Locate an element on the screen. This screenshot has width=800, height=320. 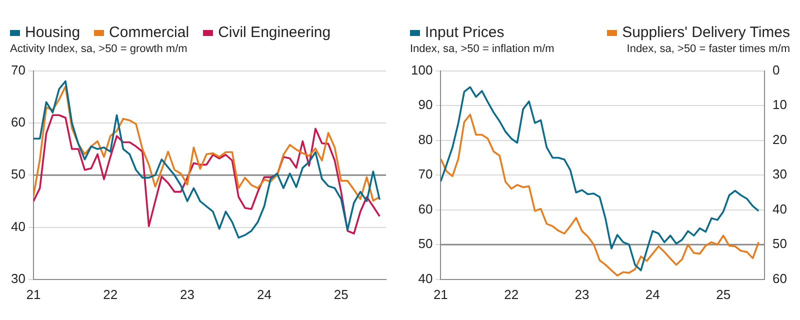
legend-label: Input Prices is located at coordinates (464, 32).